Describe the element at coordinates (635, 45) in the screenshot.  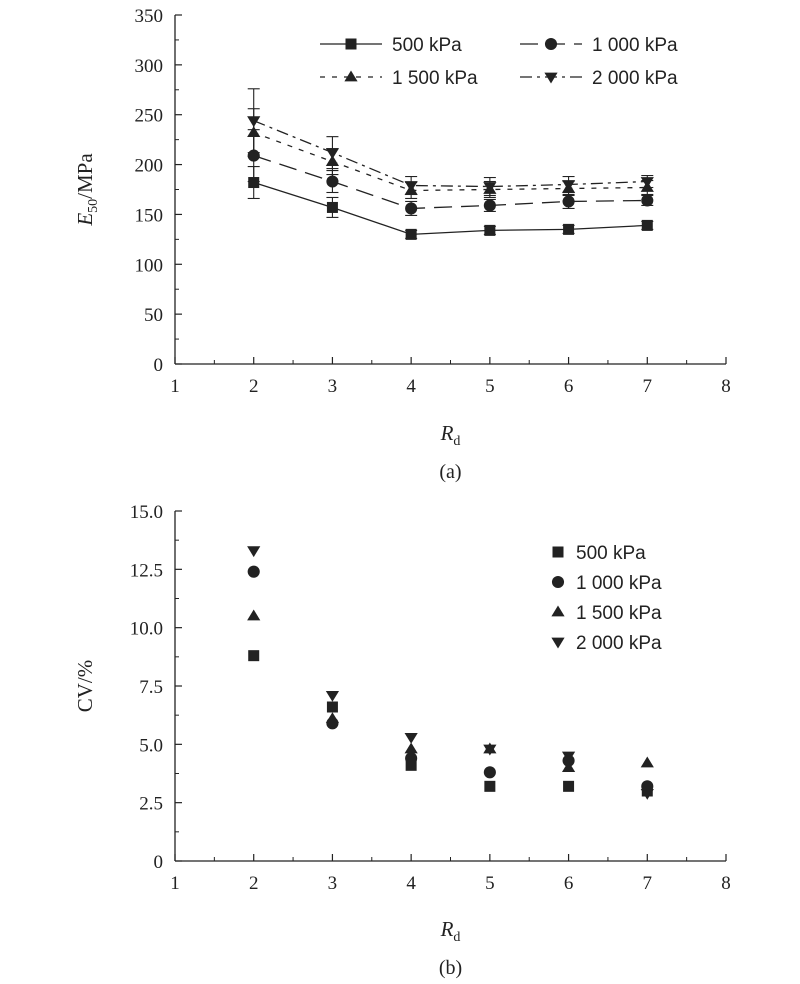
I see `legend-label: 1 000 kPa` at that location.